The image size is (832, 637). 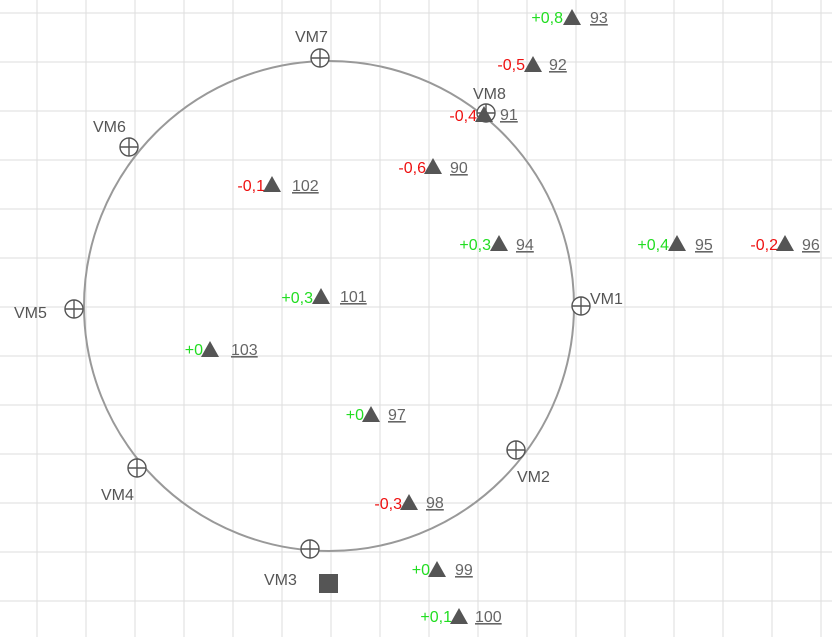 I want to click on vm-label: VM6, so click(x=109, y=127).